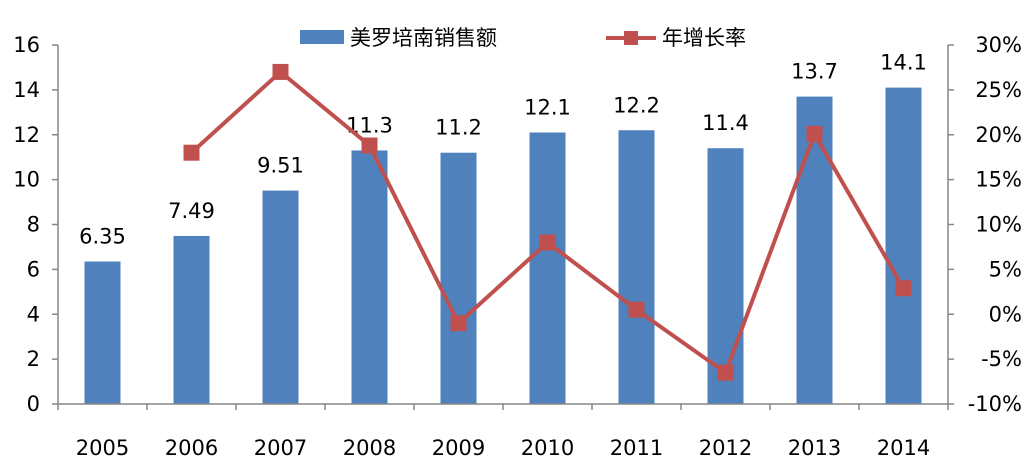 This screenshot has height=463, width=1027. Describe the element at coordinates (814, 72) in the screenshot. I see `bar-data-label-2013: 13.7` at that location.